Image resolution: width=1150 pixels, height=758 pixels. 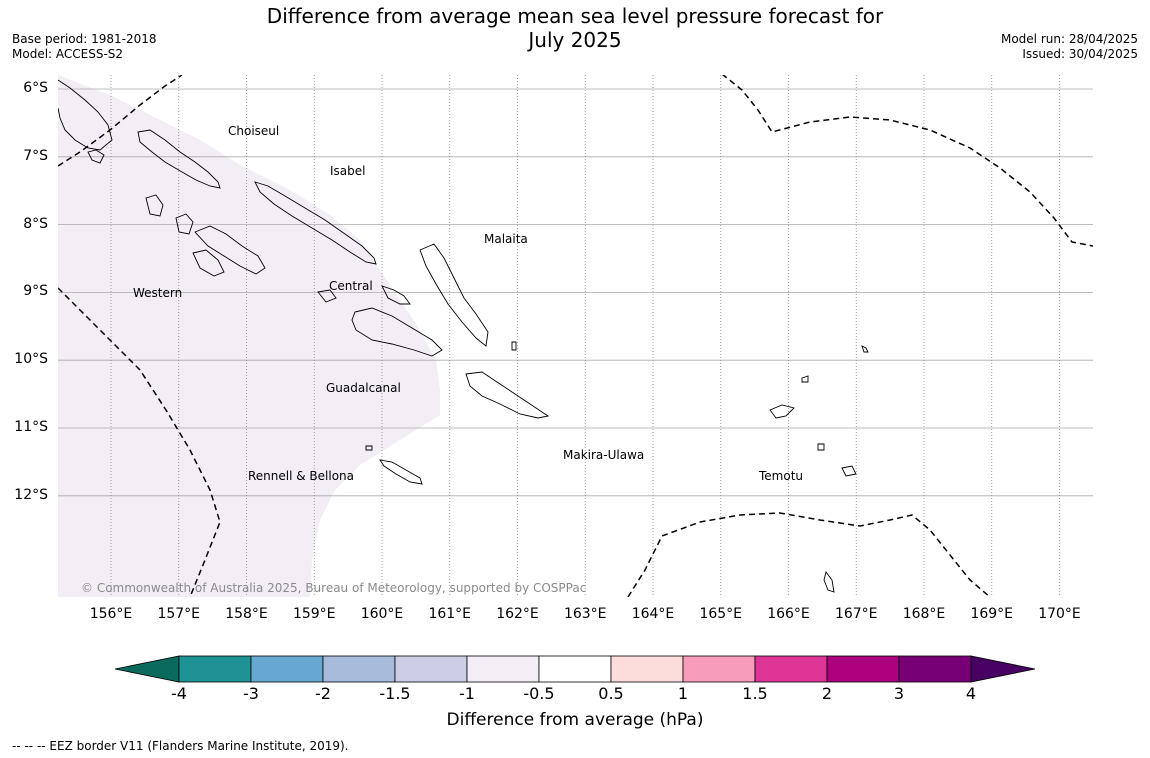 What do you see at coordinates (721, 614) in the screenshot?
I see `longitude-label: 165°E` at bounding box center [721, 614].